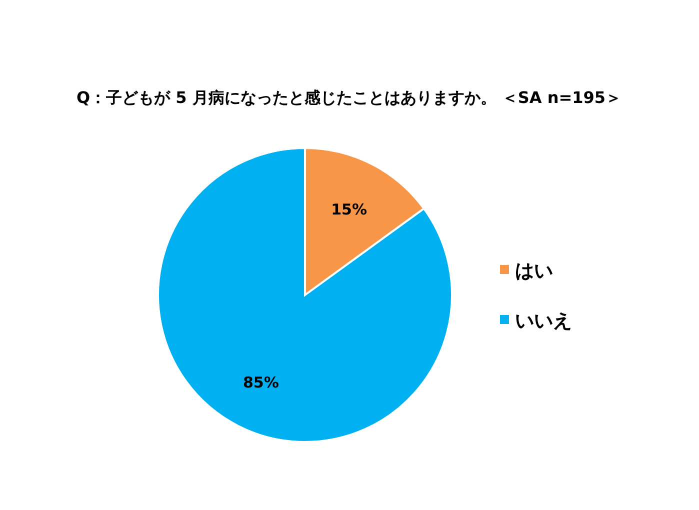 The width and height of the screenshot is (699, 510). Describe the element at coordinates (543, 321) in the screenshot. I see `legend-label: いいえ` at that location.